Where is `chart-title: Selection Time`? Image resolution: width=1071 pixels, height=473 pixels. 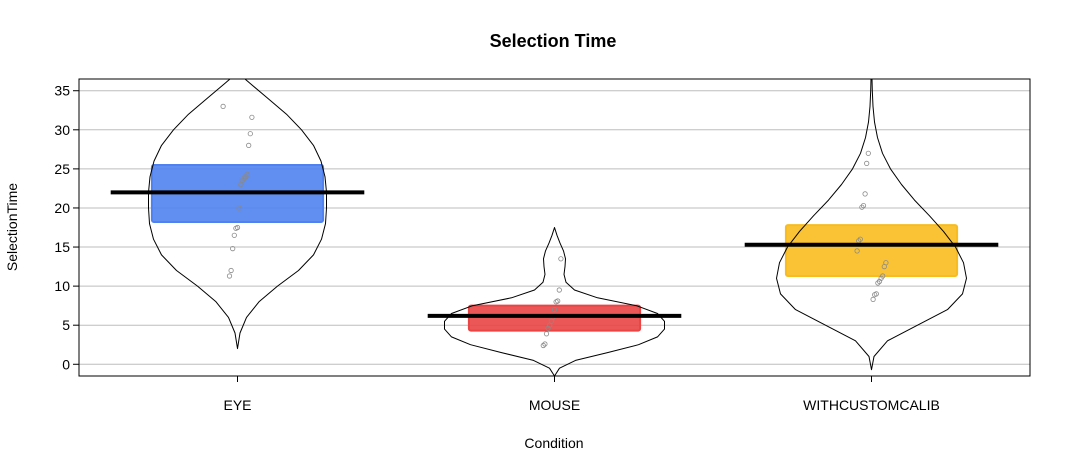 chart-title: Selection Time is located at coordinates (553, 41).